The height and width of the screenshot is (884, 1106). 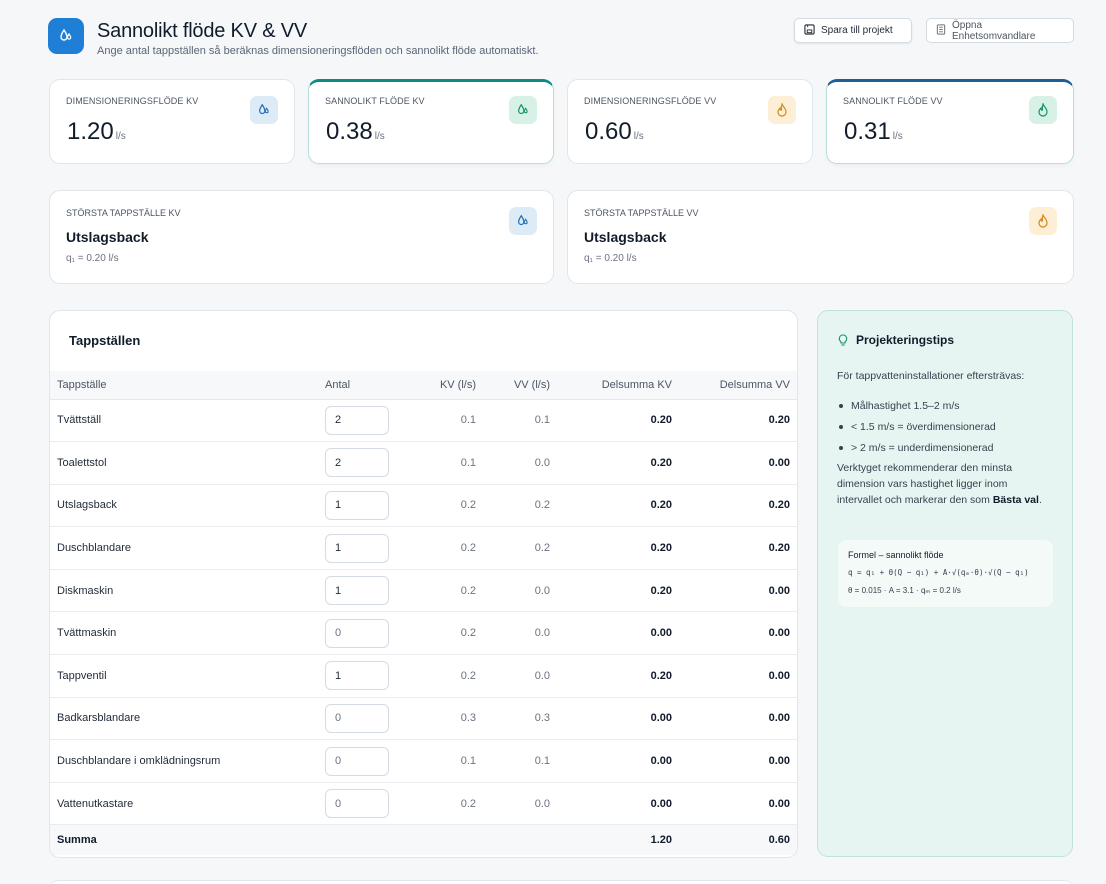 What do you see at coordinates (867, 131) in the screenshot?
I see `stat-number: 0.31` at bounding box center [867, 131].